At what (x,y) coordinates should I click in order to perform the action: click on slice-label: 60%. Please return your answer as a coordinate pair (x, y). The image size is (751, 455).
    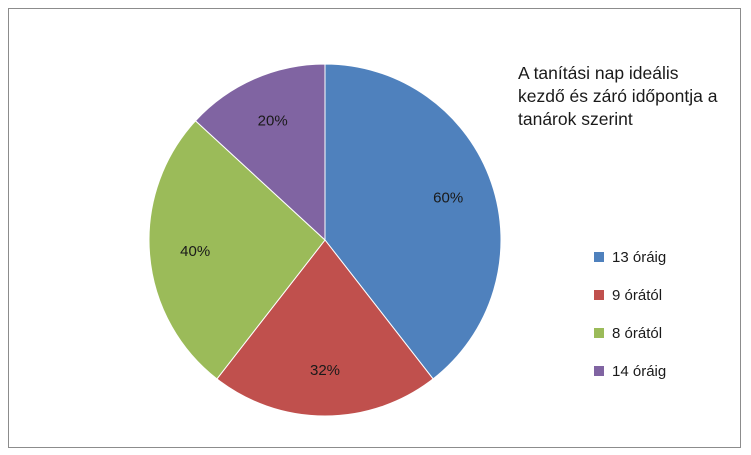
    Looking at the image, I should click on (448, 198).